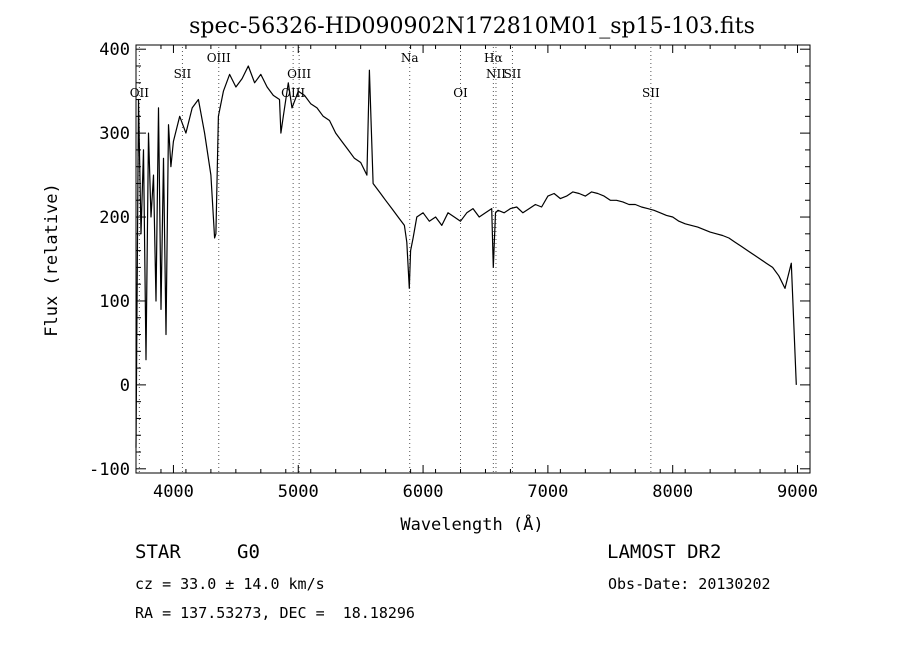  I want to click on y-tick-label: 100, so click(114, 302).